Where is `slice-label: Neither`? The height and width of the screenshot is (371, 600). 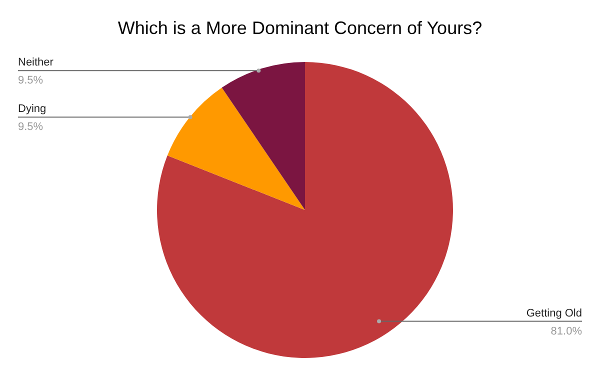 slice-label: Neither is located at coordinates (36, 62).